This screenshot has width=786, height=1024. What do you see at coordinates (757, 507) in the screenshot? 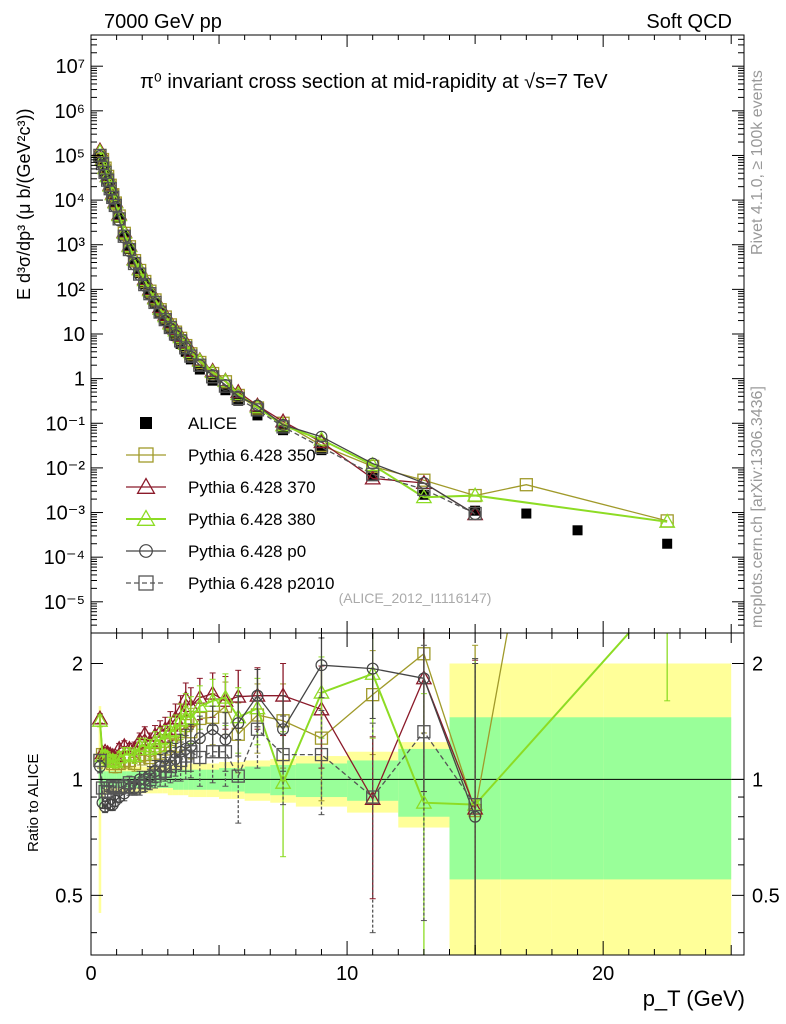
I see `side-text-bottom: mcplots.cern.ch [arXiv:1306.3436]` at bounding box center [757, 507].